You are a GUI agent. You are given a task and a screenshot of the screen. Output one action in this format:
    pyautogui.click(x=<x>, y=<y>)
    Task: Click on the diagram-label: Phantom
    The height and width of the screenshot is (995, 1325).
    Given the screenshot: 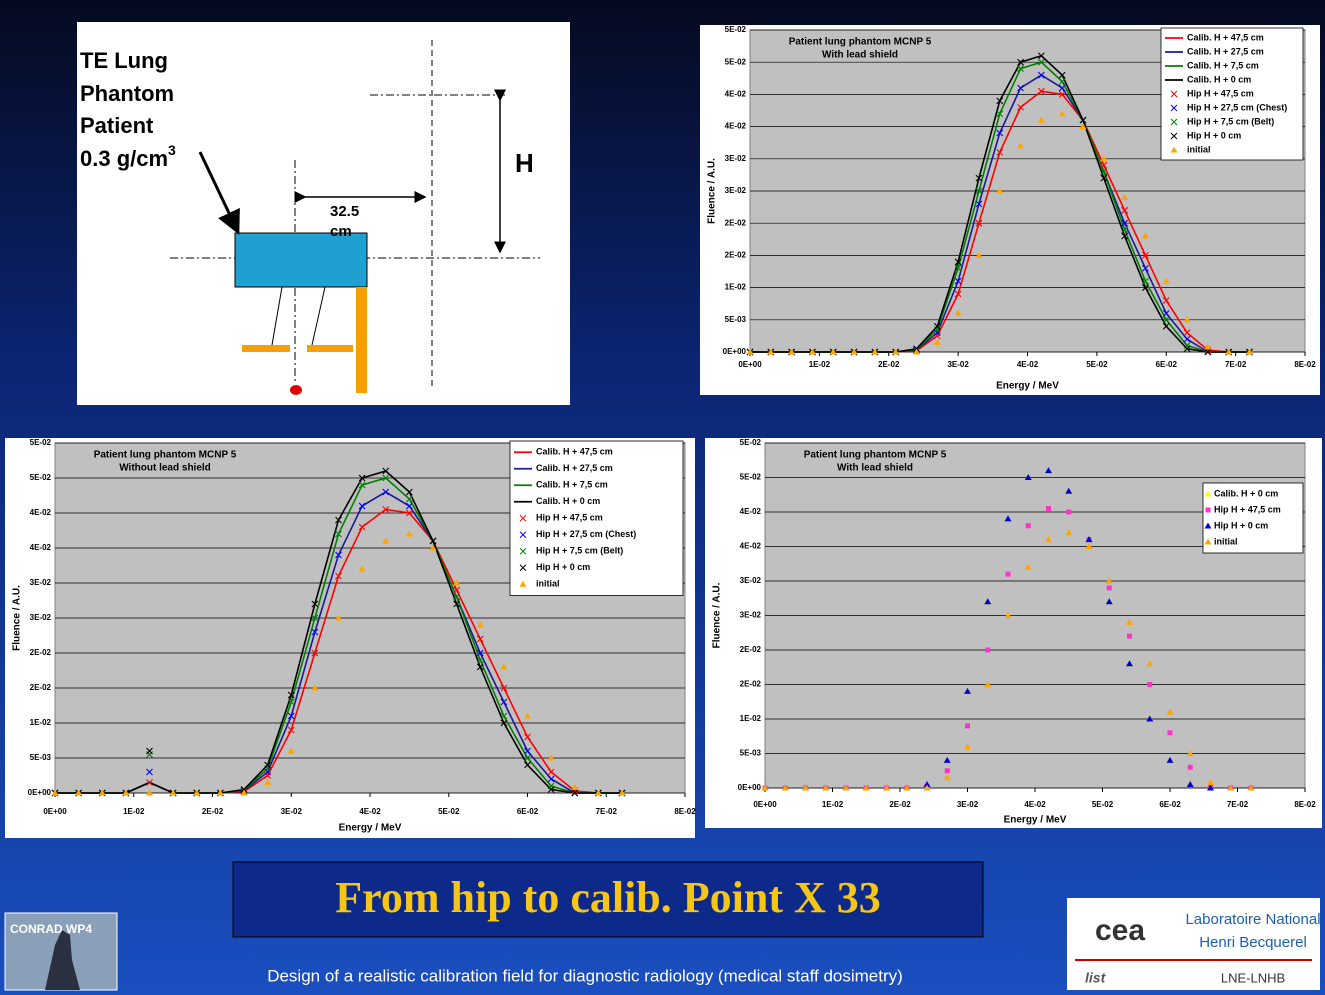 What is the action you would take?
    pyautogui.click(x=127, y=93)
    